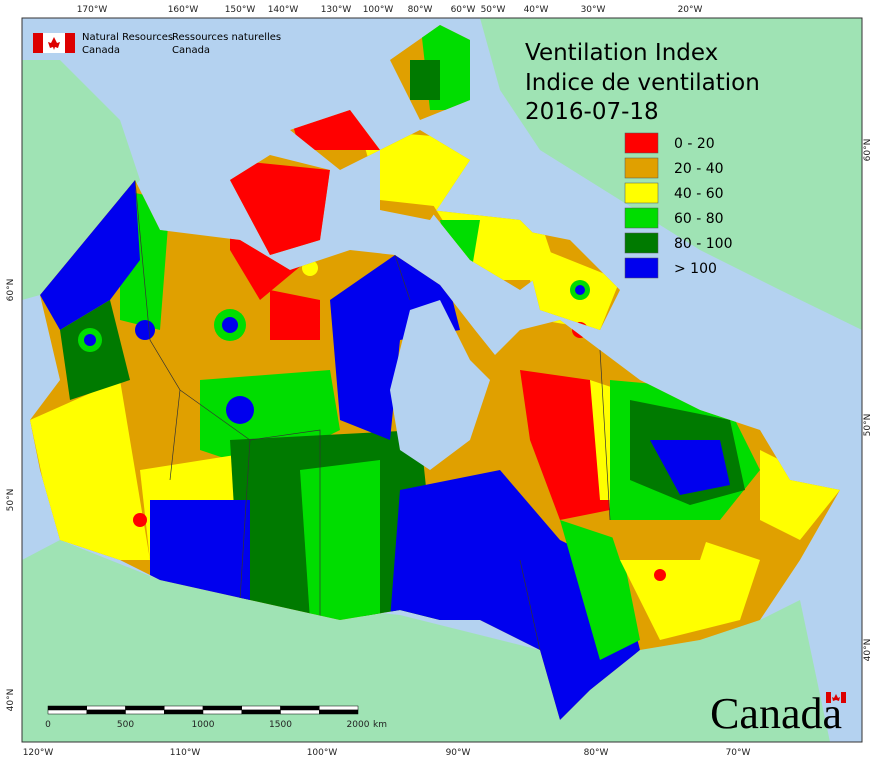 The image size is (880, 764). I want to click on longitude-label: 110°W, so click(185, 753).